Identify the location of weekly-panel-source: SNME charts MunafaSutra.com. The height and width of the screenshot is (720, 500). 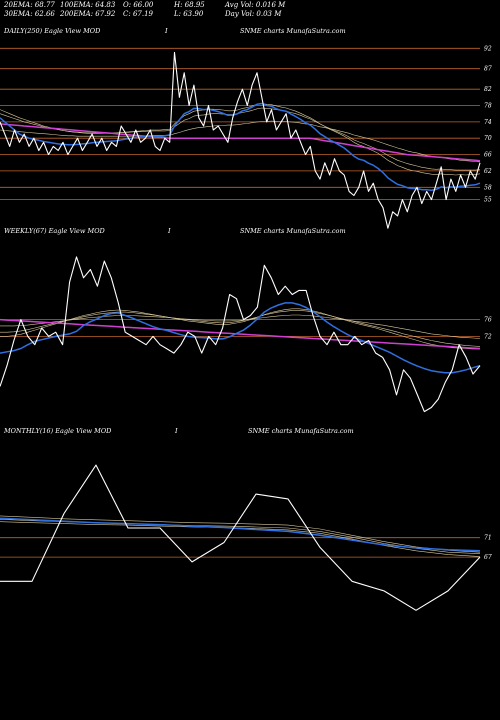
(293, 231).